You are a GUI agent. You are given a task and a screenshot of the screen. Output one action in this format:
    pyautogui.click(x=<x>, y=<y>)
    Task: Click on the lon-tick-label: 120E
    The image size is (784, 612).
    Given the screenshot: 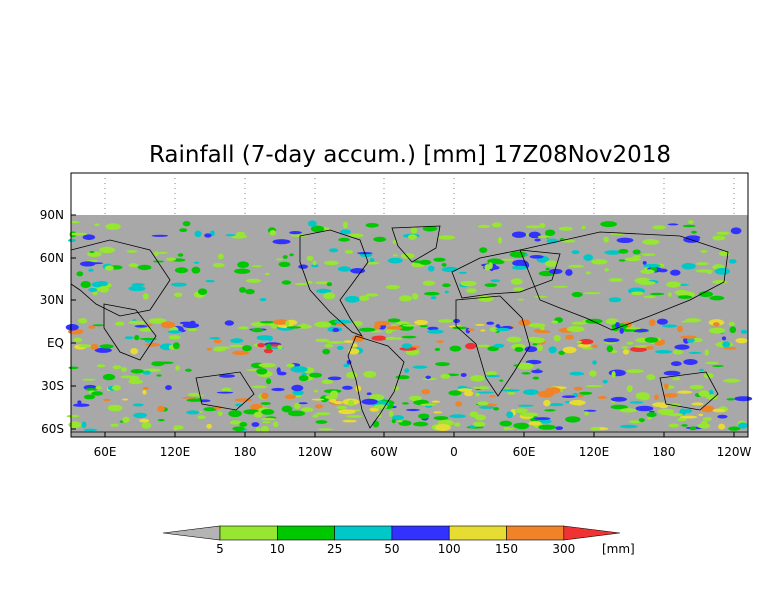 What is the action you would take?
    pyautogui.click(x=175, y=452)
    